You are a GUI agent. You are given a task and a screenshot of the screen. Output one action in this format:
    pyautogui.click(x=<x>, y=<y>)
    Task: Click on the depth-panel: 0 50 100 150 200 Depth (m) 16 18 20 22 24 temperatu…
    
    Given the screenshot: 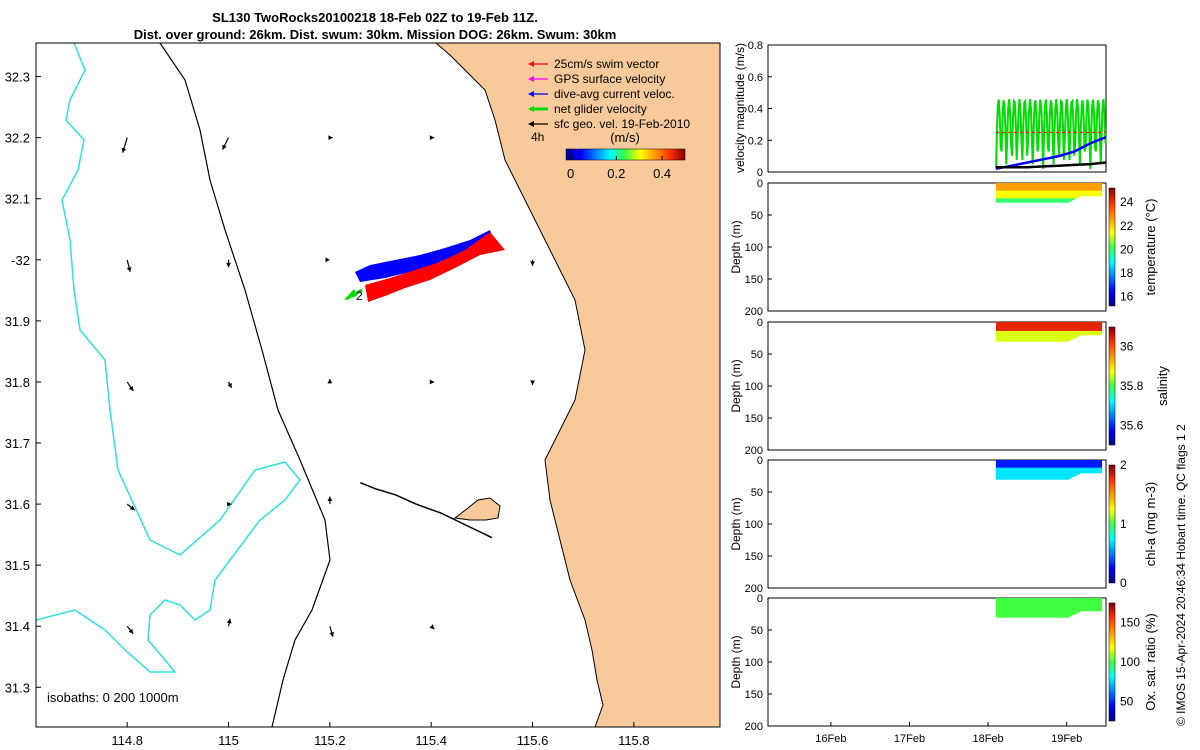 What is the action you would take?
    pyautogui.click(x=943, y=248)
    